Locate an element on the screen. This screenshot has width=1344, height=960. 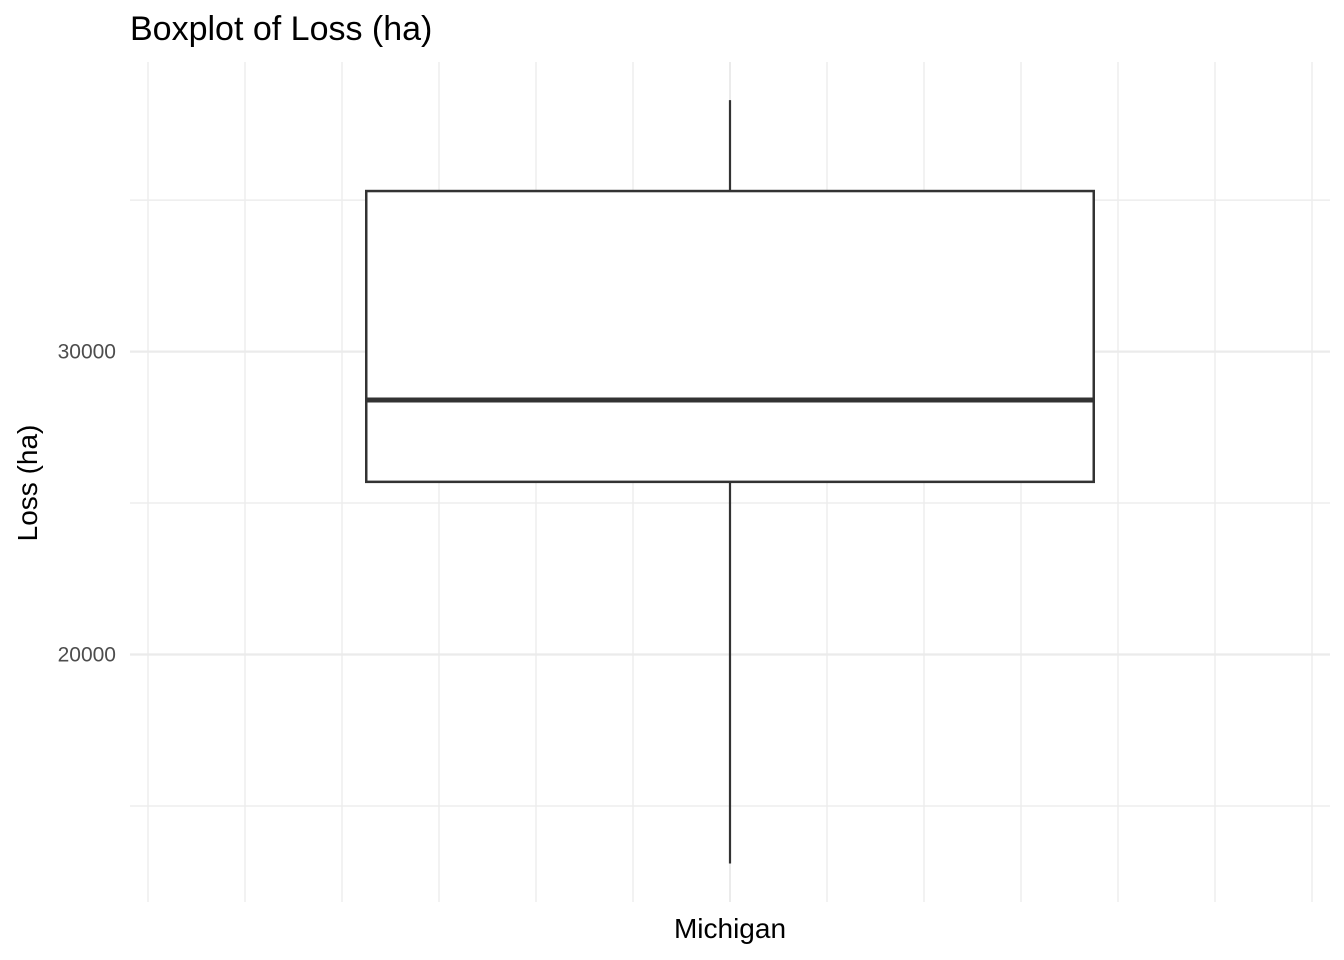
y-axis-title: Loss (ha) is located at coordinates (27, 483).